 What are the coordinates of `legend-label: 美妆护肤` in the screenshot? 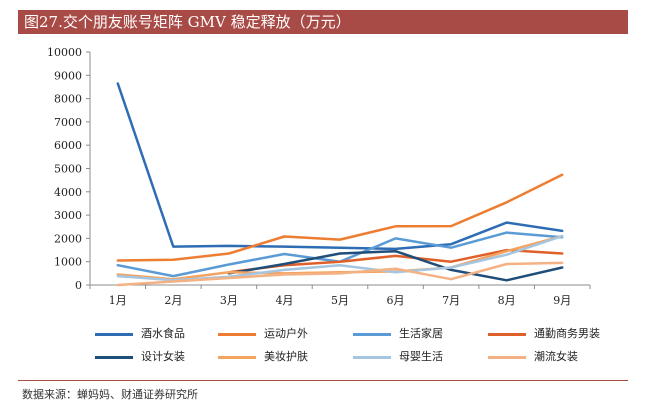 It's located at (286, 356).